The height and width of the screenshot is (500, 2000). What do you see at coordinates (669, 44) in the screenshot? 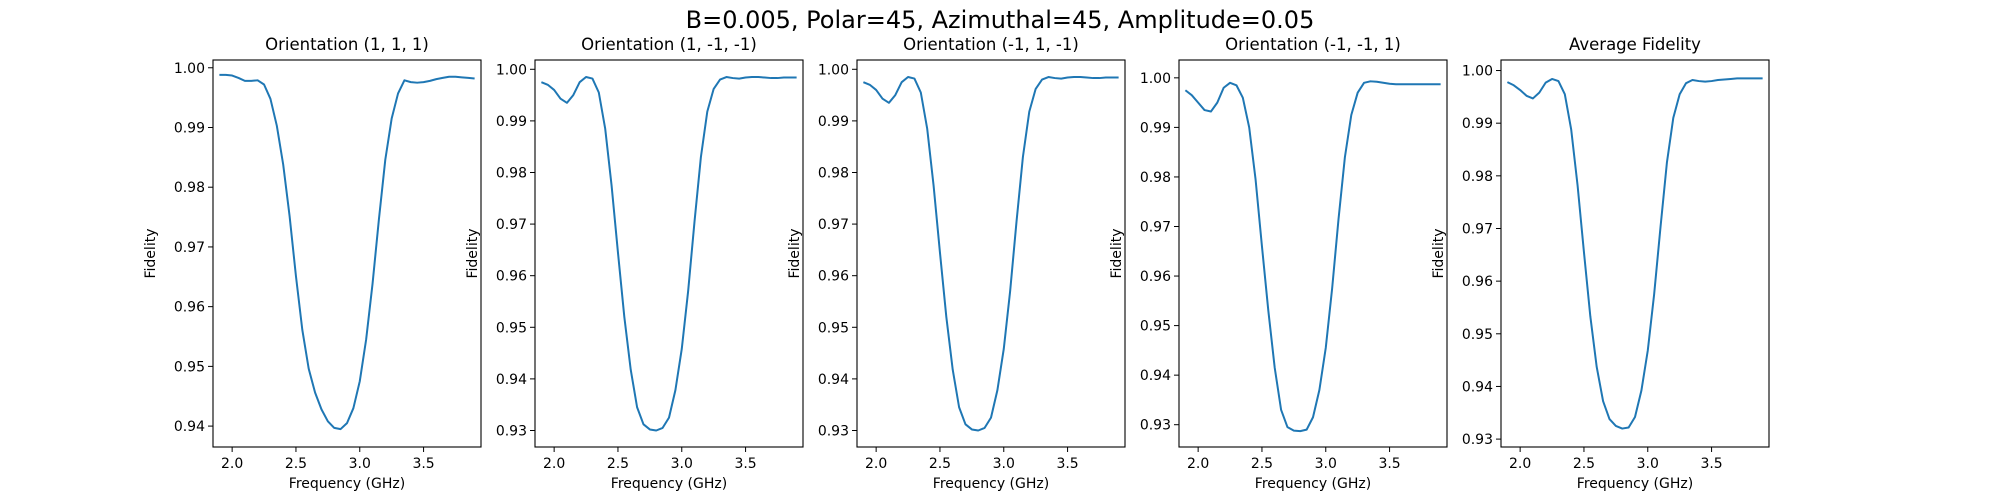
I see `subplot-title: Orientation (1, -1, -1)` at bounding box center [669, 44].